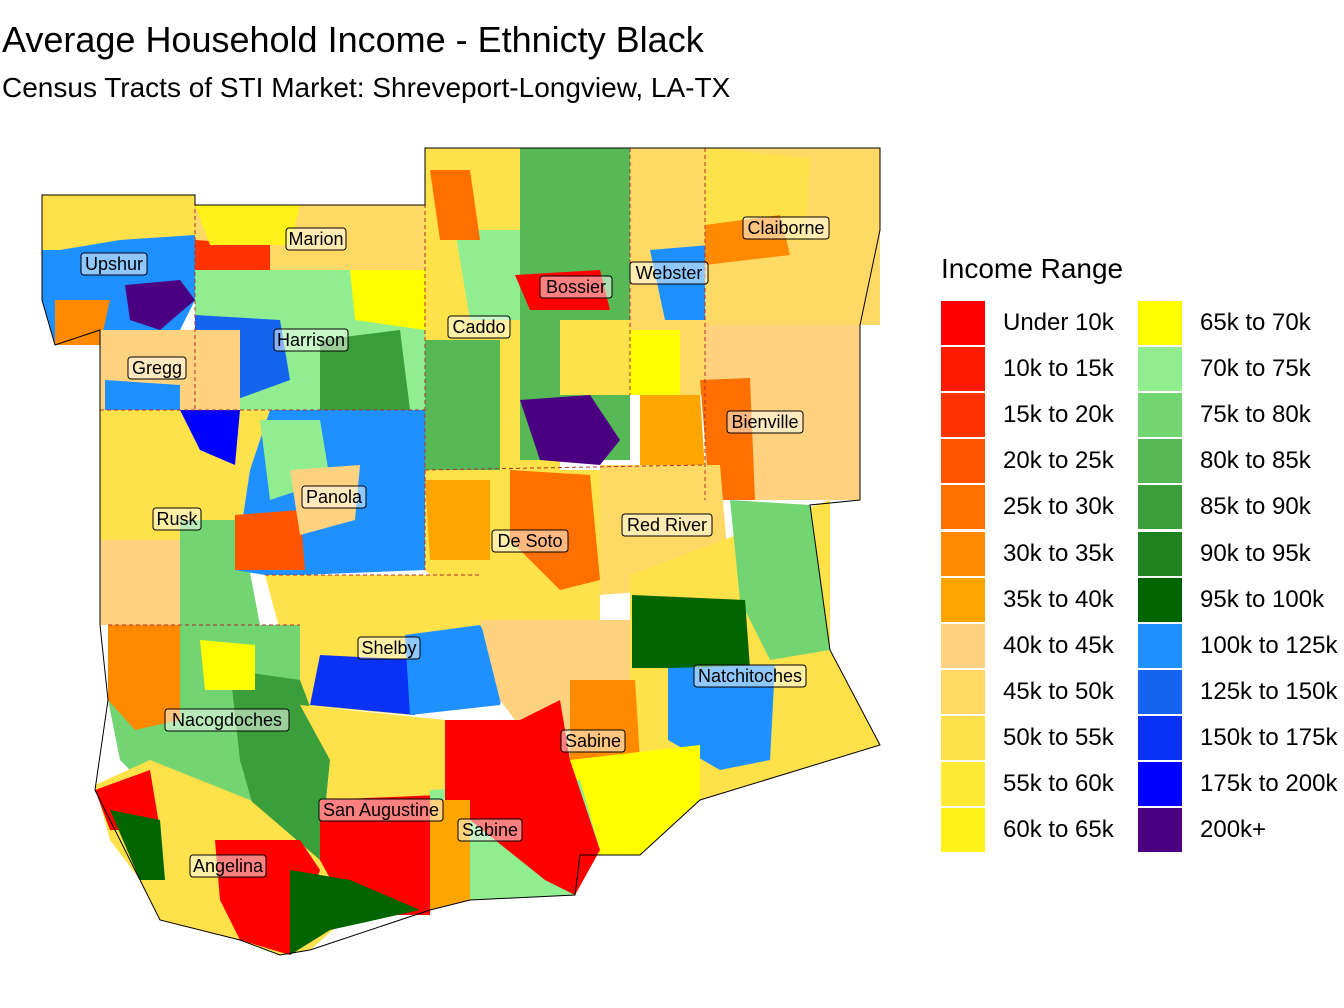 The width and height of the screenshot is (1344, 1008). Describe the element at coordinates (487, 275) in the screenshot. I see `tract-caddo-green` at that location.